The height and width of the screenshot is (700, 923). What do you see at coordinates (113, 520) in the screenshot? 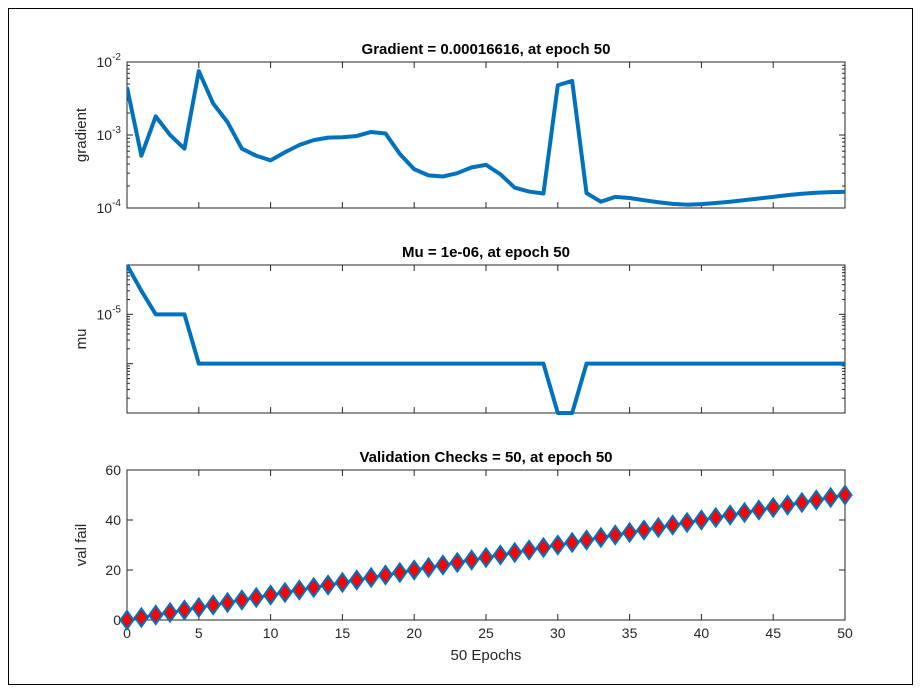
I see `y-tick-label: 40` at bounding box center [113, 520].